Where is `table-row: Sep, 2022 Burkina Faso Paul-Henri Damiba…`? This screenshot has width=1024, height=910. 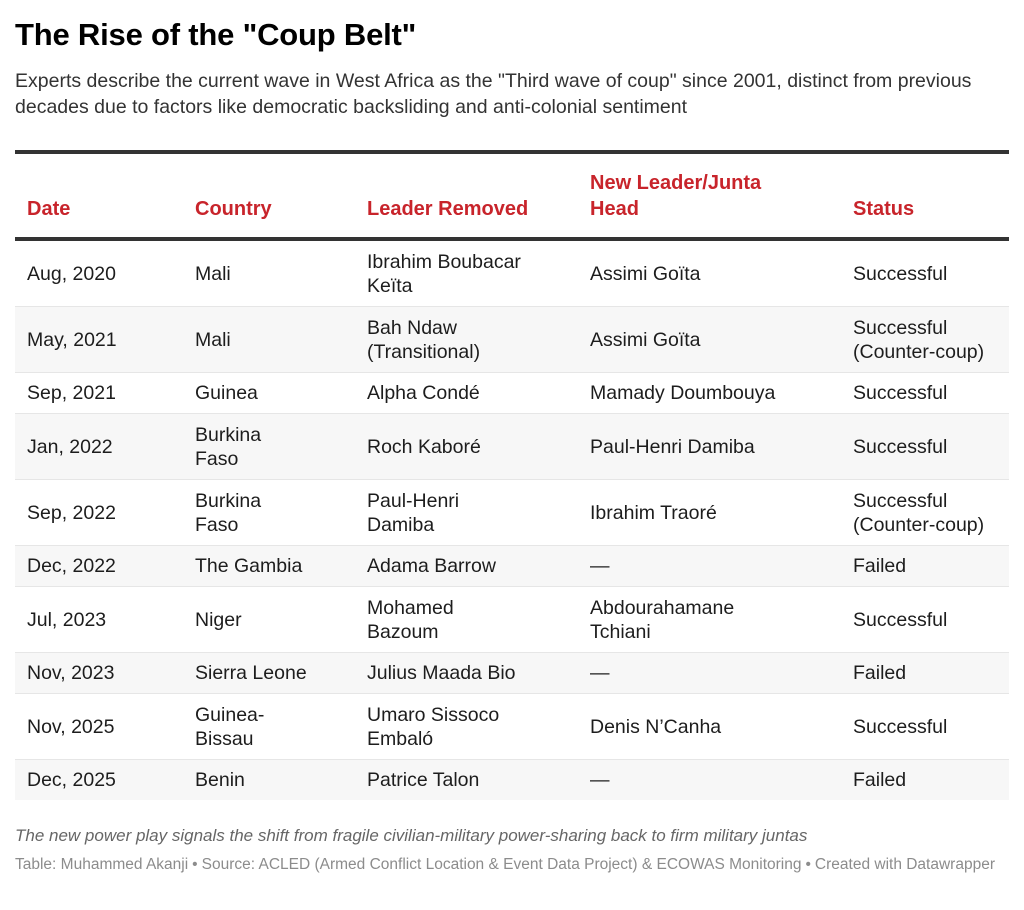 table-row: Sep, 2022 Burkina Faso Paul-Henri Damiba… is located at coordinates (512, 512).